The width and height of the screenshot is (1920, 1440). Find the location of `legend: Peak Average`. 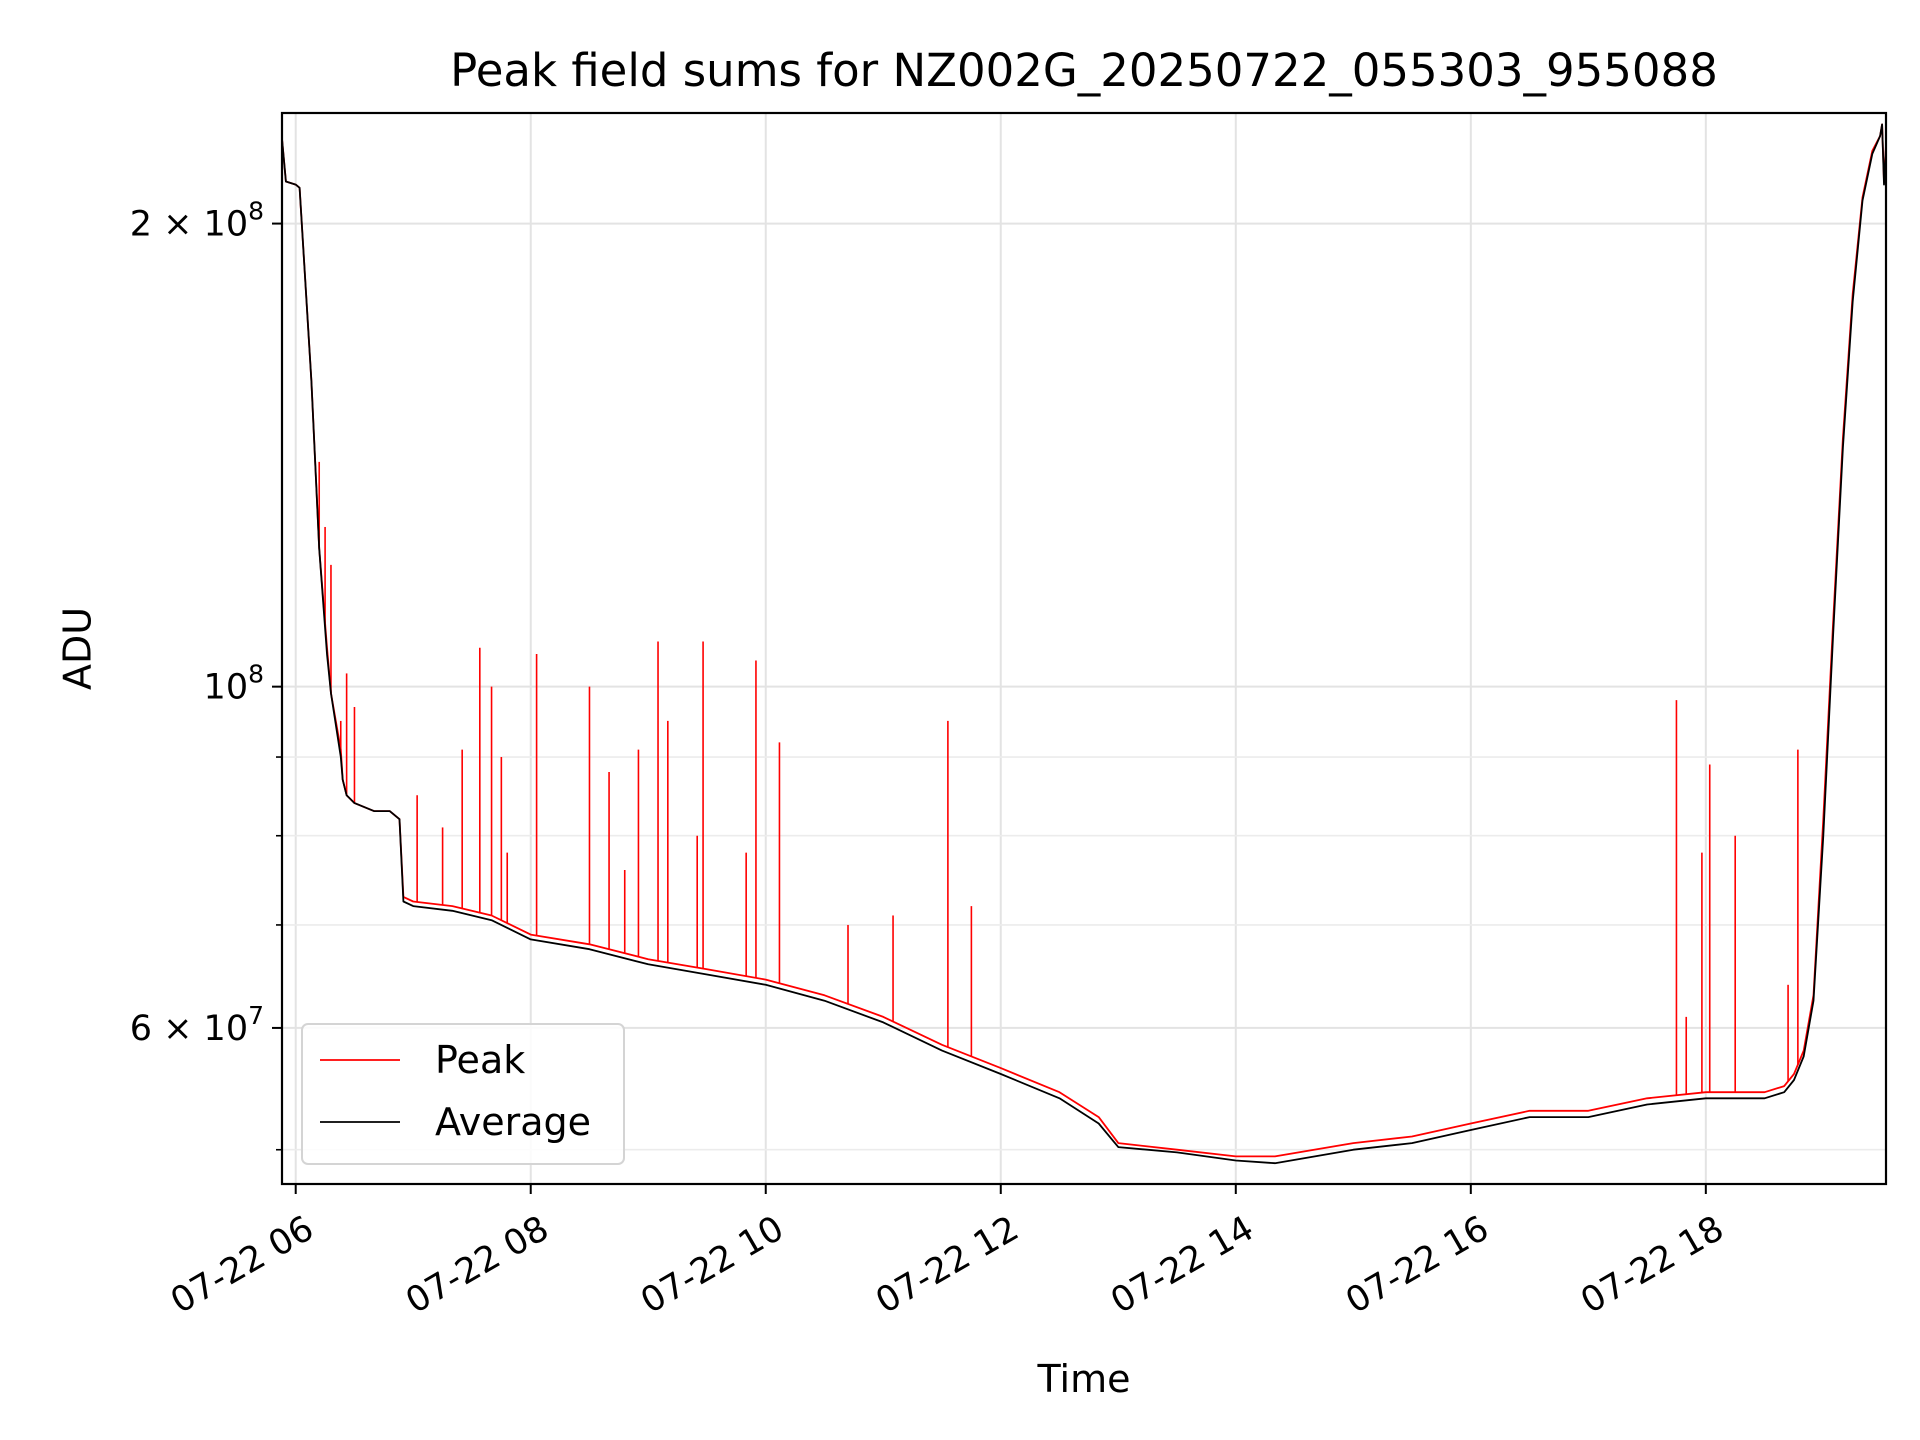

legend: Peak Average is located at coordinates (463, 1094).